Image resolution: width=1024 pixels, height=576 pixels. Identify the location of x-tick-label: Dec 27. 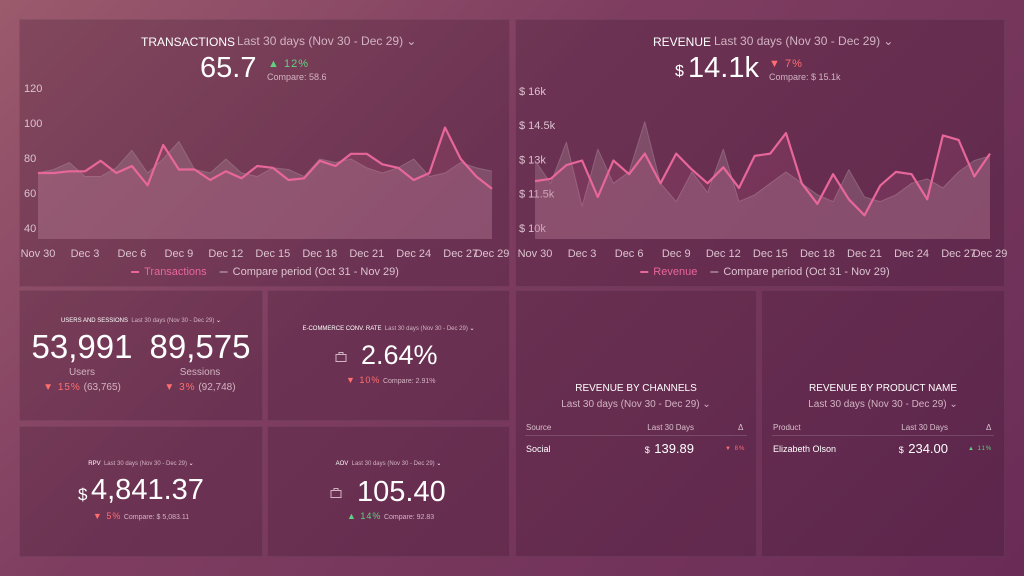
(958, 254).